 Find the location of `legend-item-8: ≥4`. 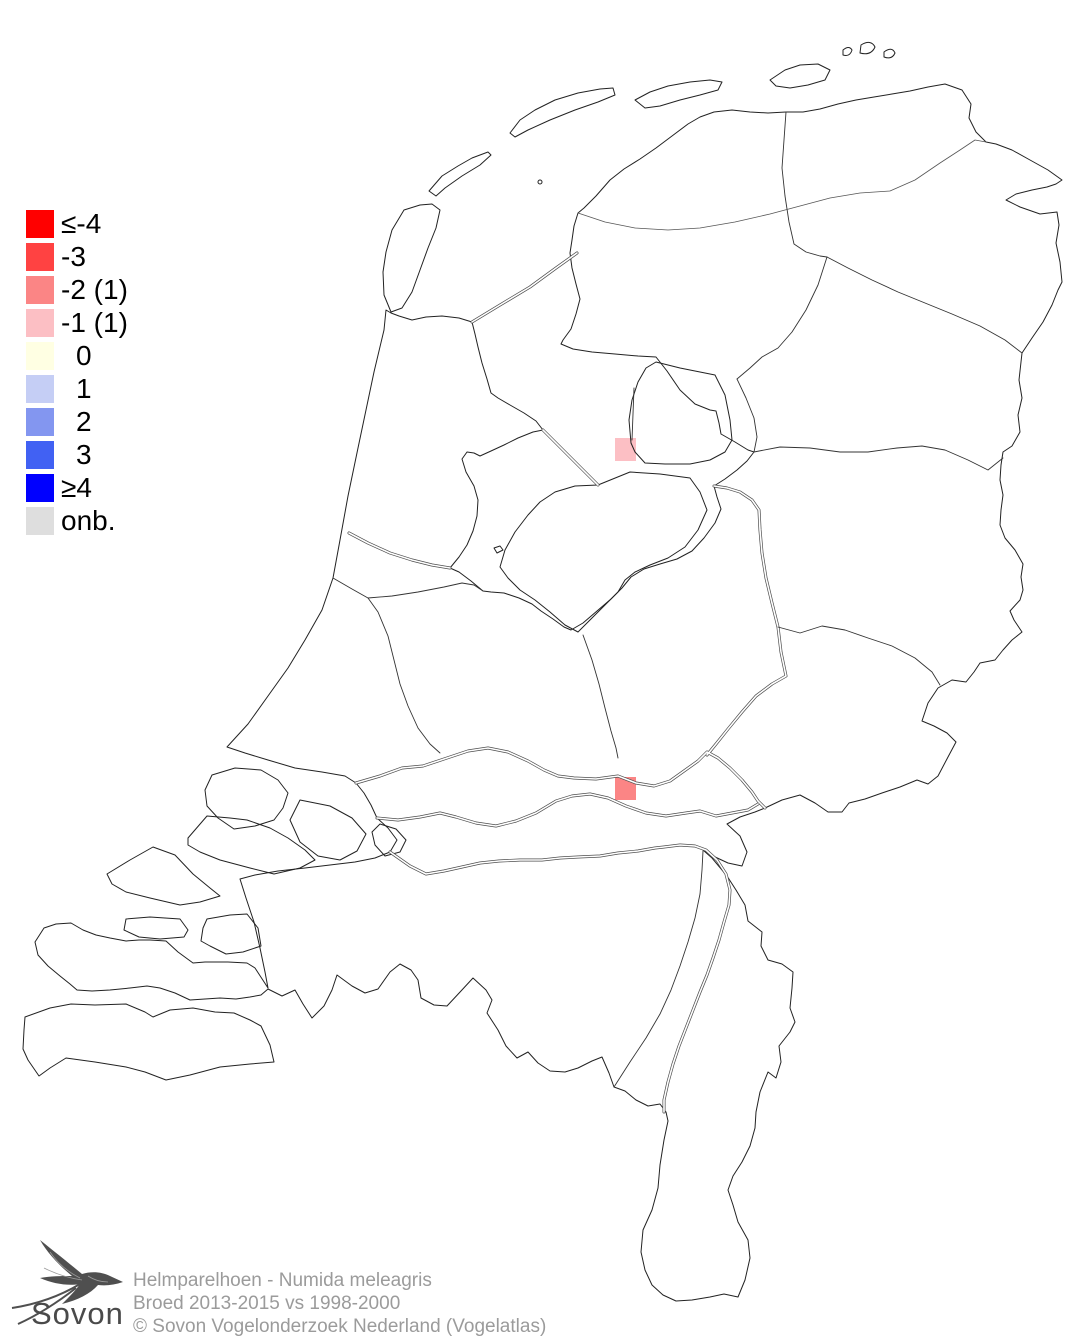

legend-item-8: ≥4 is located at coordinates (77, 487).